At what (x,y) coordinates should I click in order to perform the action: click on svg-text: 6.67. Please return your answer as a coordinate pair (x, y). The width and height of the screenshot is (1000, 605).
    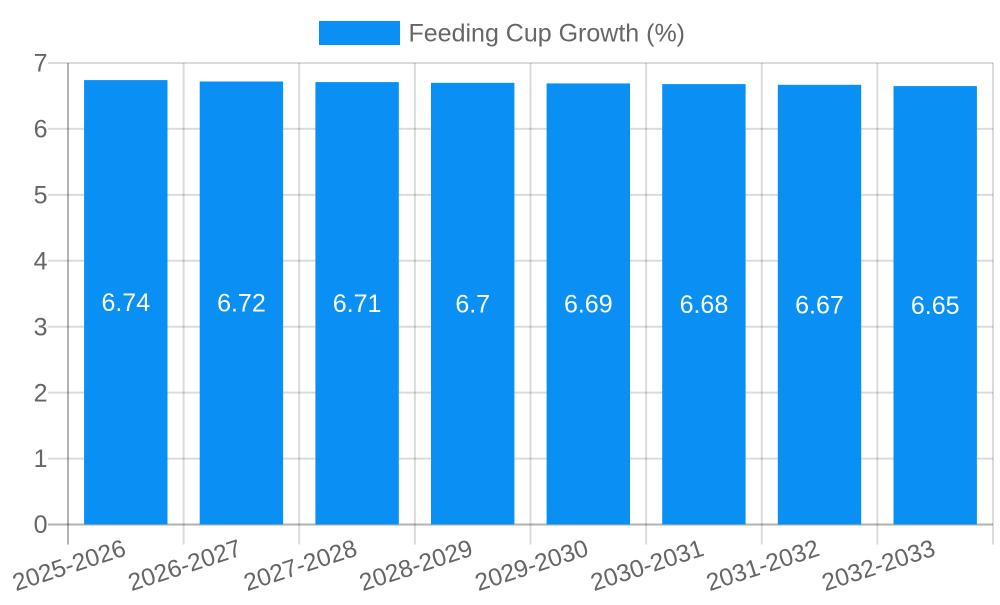
    Looking at the image, I should click on (819, 305).